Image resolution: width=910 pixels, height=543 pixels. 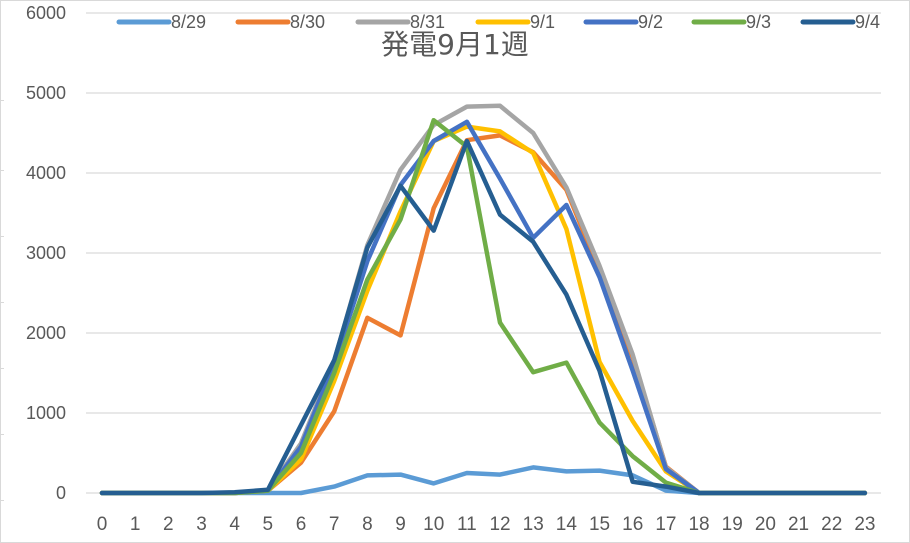 I want to click on legend-item: 8/31, so click(x=400, y=22).